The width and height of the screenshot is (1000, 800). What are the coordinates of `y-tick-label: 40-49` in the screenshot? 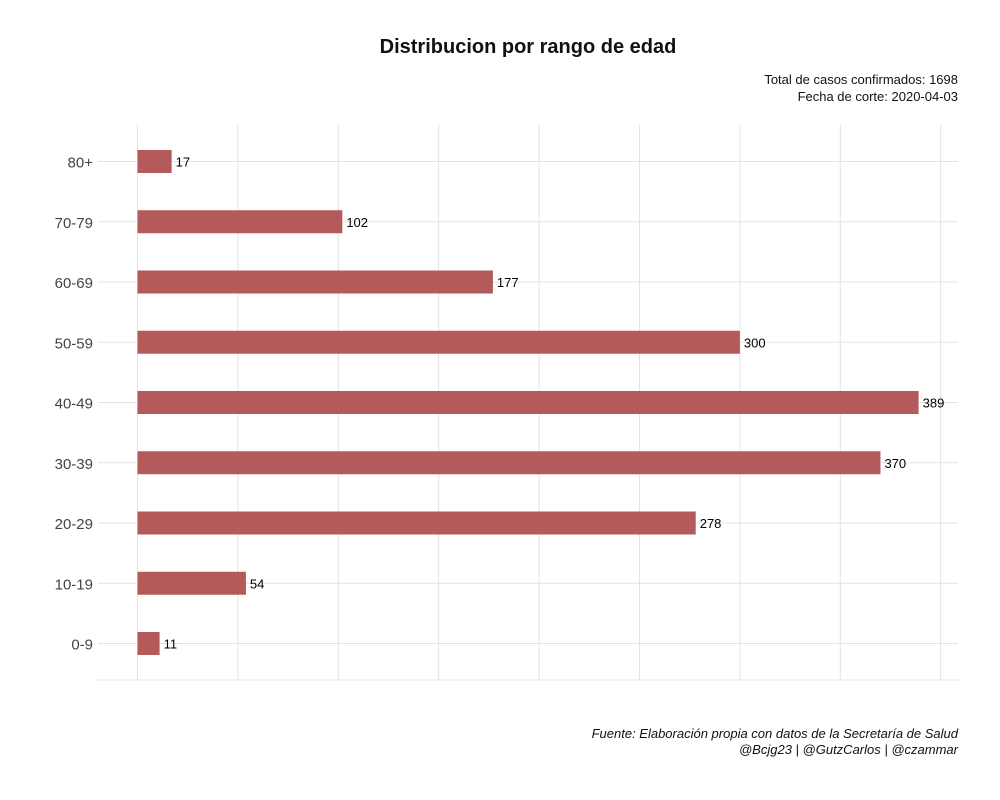 It's located at (74, 404).